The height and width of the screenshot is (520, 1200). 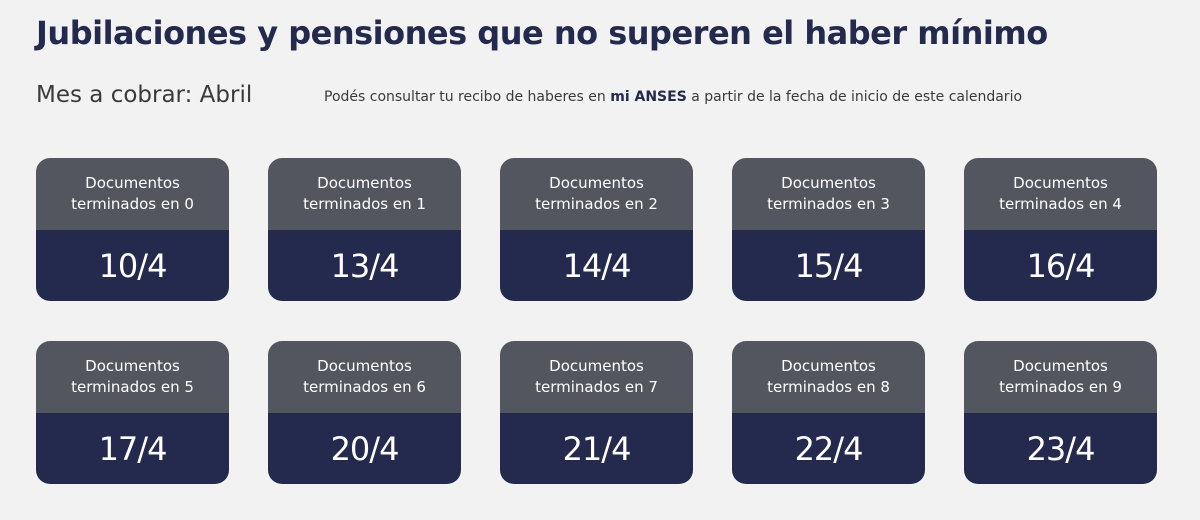 I want to click on card-date: 22/4, so click(x=828, y=448).